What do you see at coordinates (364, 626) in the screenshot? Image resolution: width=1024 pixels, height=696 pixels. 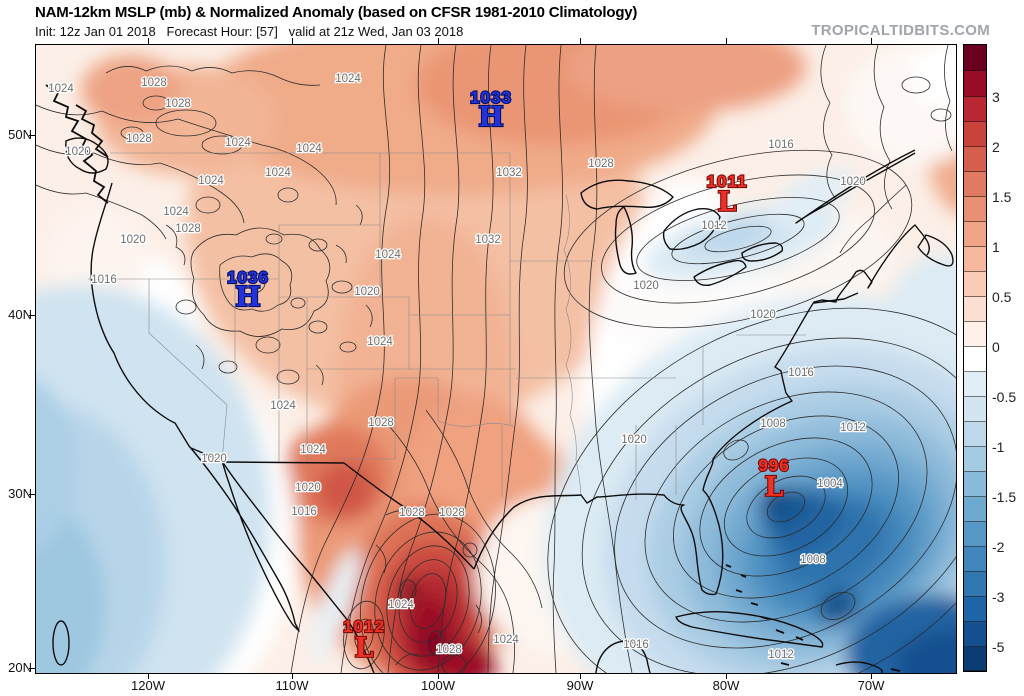 I see `pressure-center-value: 1012` at bounding box center [364, 626].